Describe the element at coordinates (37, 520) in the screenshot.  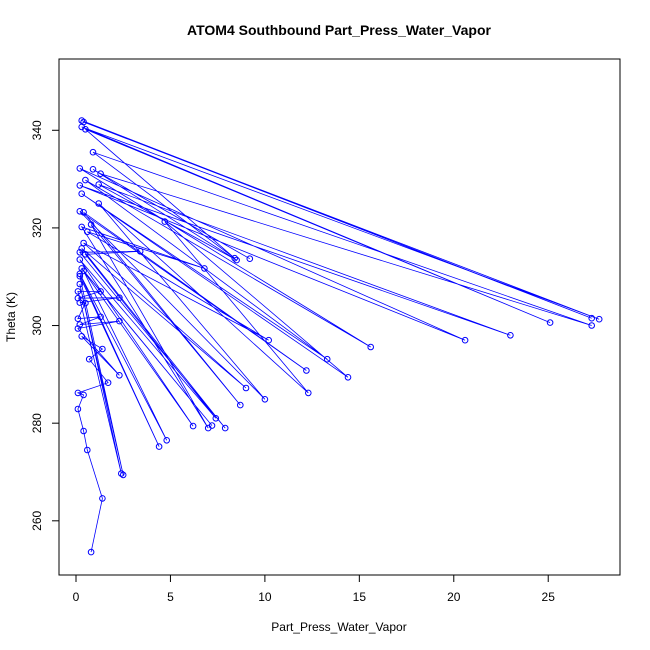
I see `y-tick-label: 260` at that location.